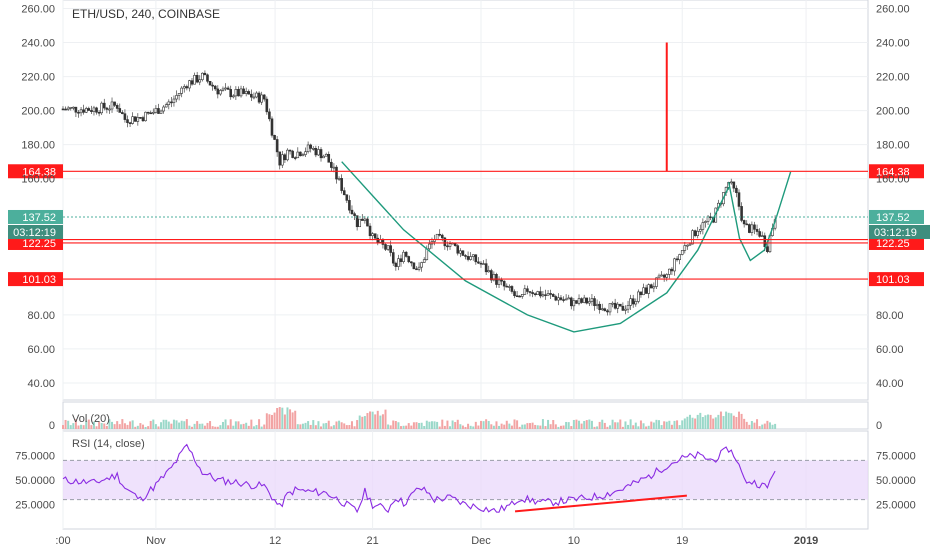 Image resolution: width=932 pixels, height=550 pixels. Describe the element at coordinates (895, 233) in the screenshot. I see `countdown-label-right: 03:12:19` at that location.